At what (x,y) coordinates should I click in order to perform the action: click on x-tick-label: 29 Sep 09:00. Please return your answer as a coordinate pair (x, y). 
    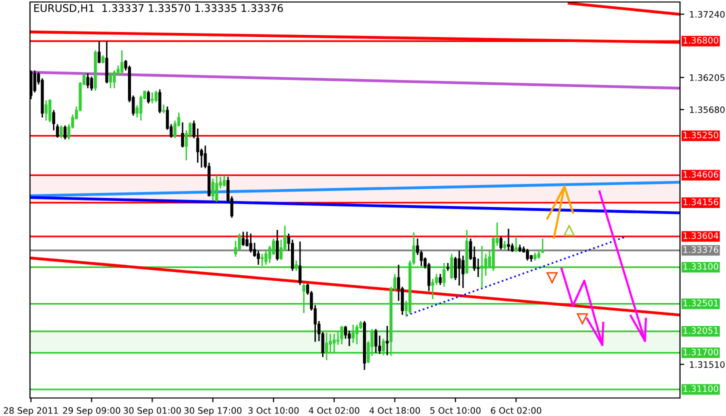
    Looking at the image, I should click on (91, 411).